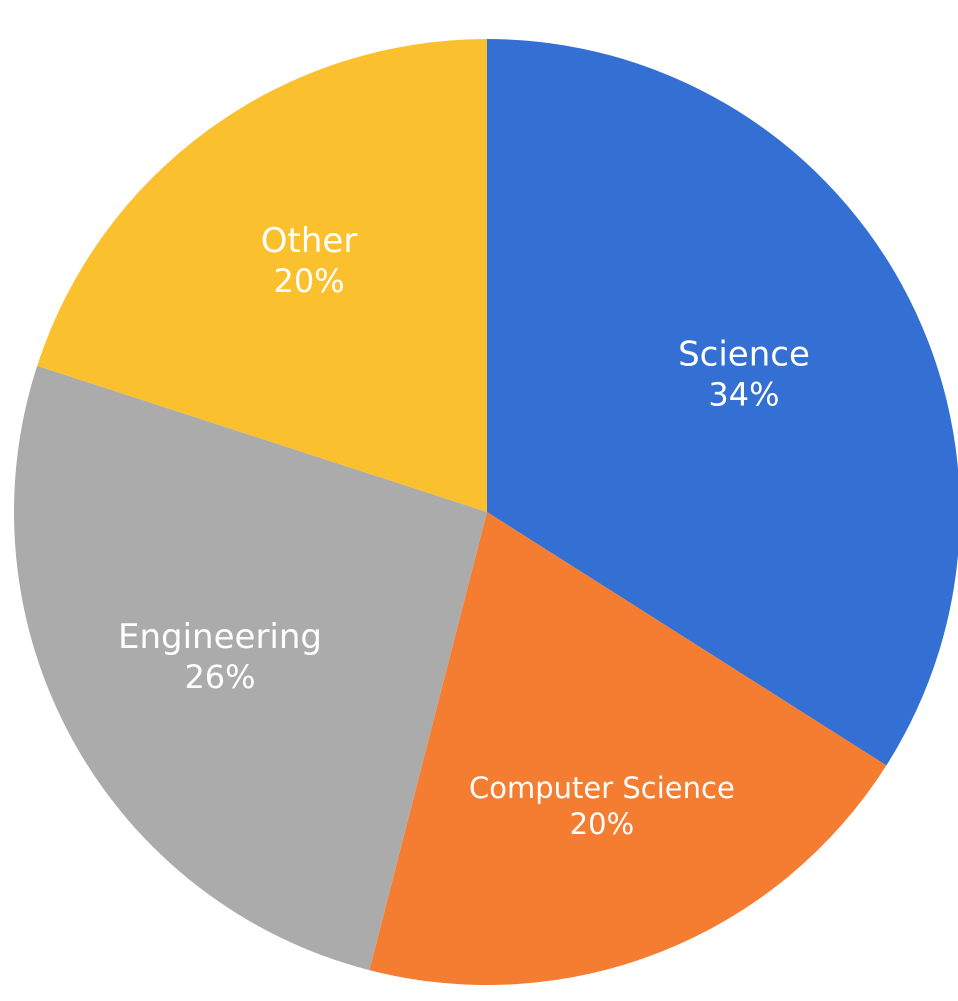  Describe the element at coordinates (602, 788) in the screenshot. I see `data-label-name: Computer Science` at that location.